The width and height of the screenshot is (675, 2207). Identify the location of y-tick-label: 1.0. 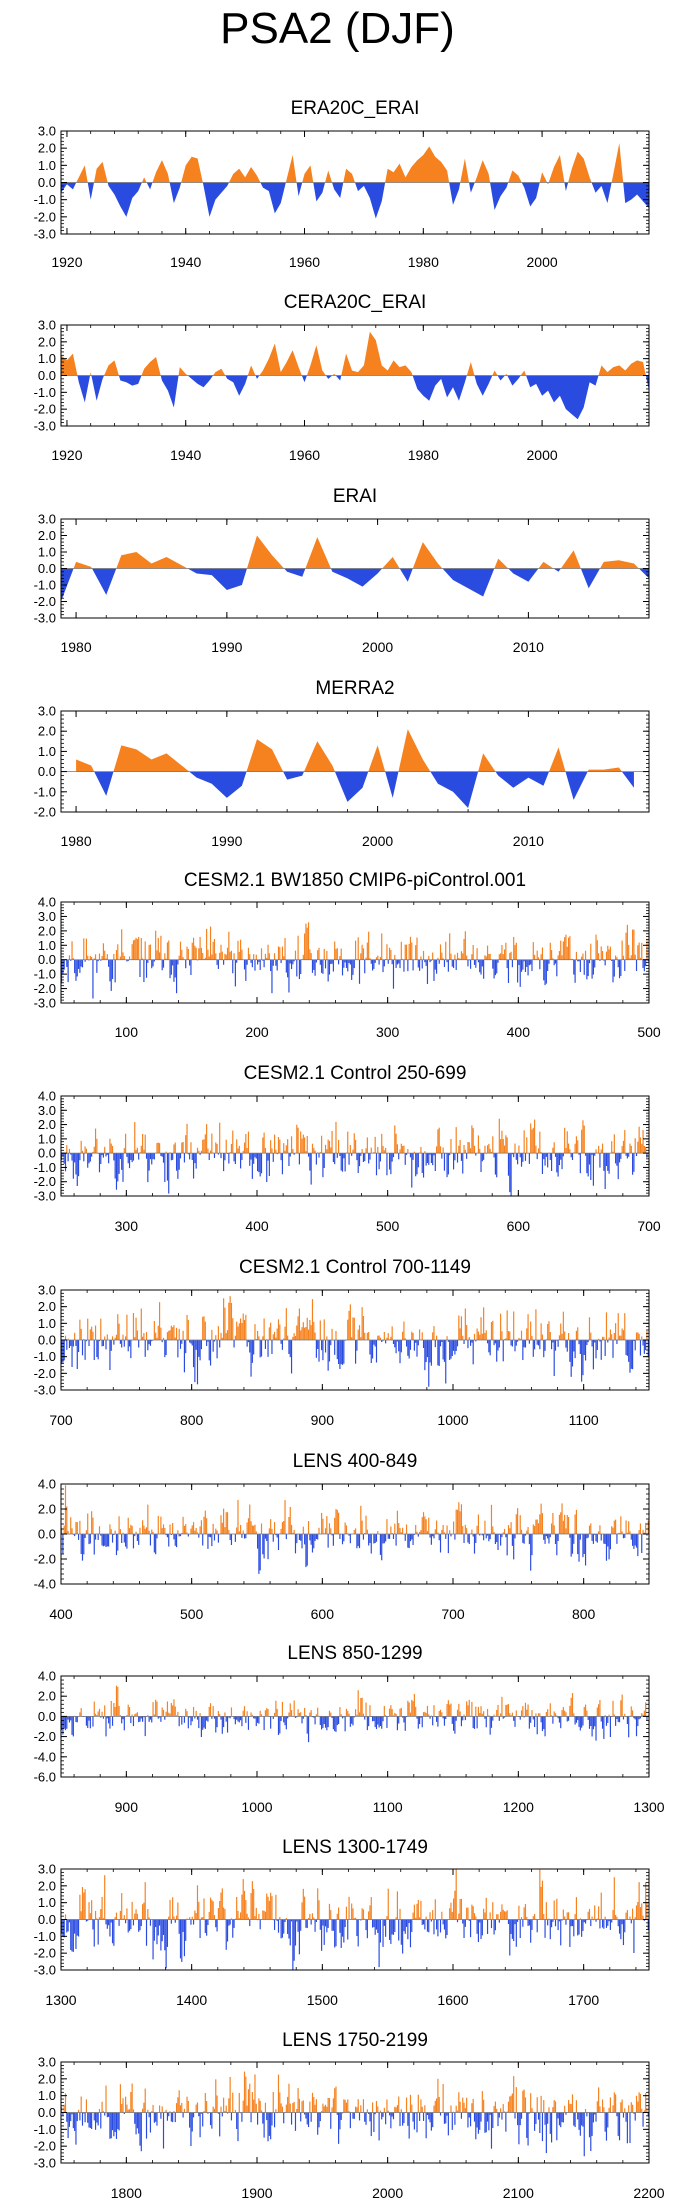
(47, 2095).